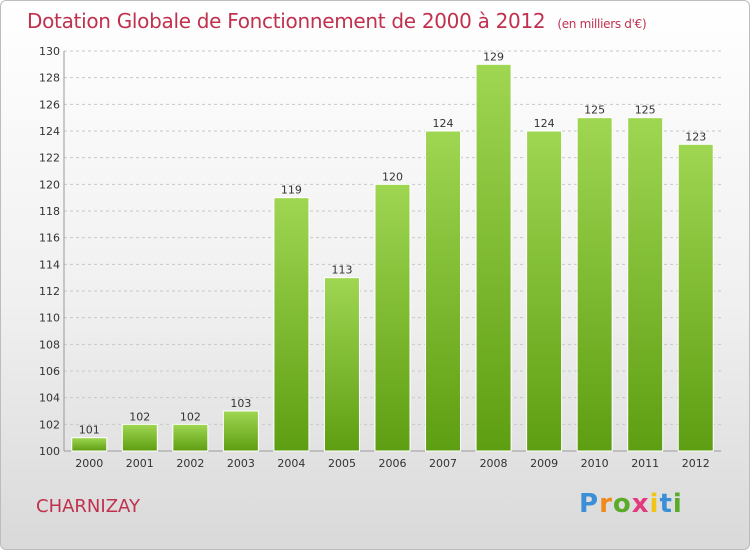 Image resolution: width=750 pixels, height=550 pixels. I want to click on value-label: 129, so click(493, 56).